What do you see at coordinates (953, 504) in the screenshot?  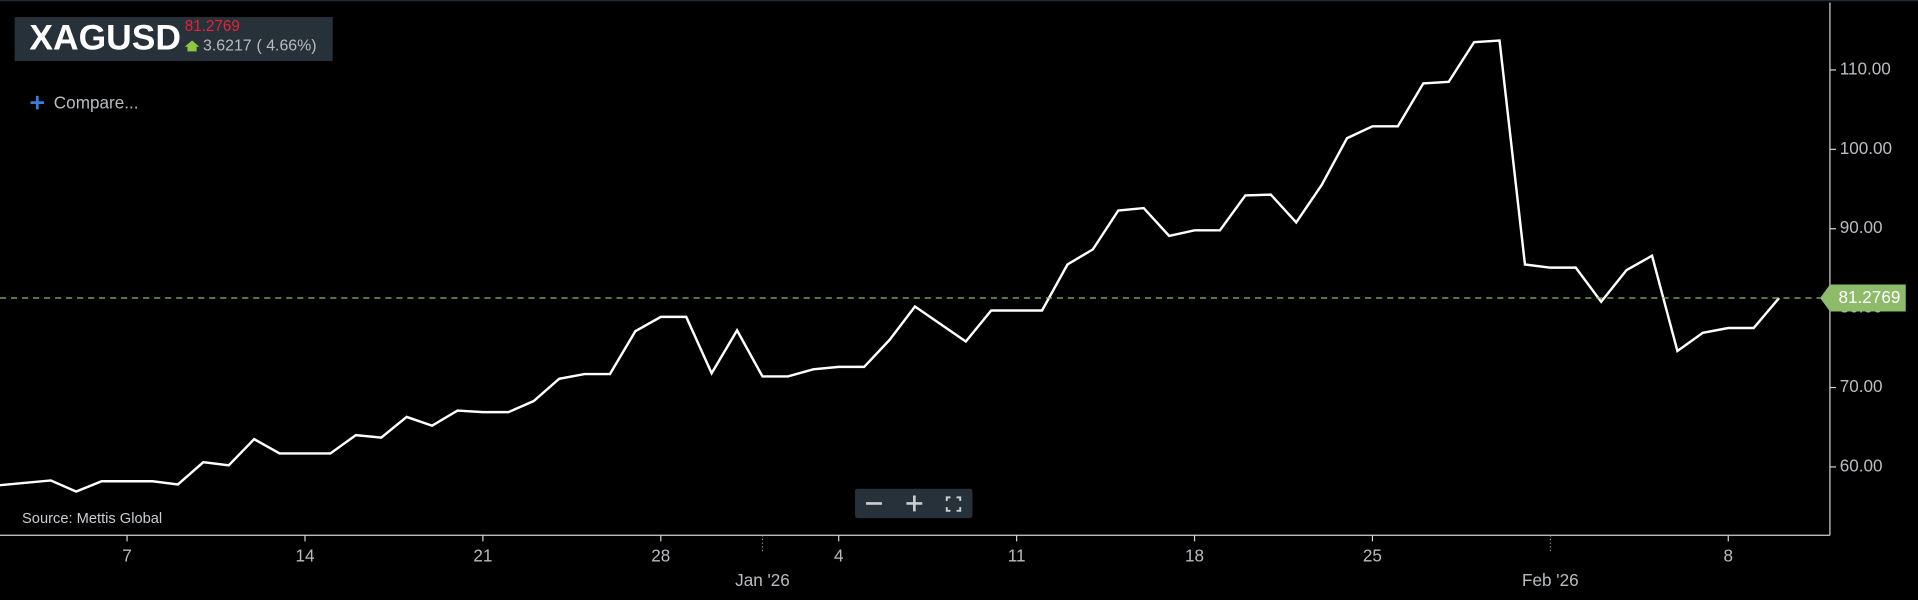 I see `fullscreen` at bounding box center [953, 504].